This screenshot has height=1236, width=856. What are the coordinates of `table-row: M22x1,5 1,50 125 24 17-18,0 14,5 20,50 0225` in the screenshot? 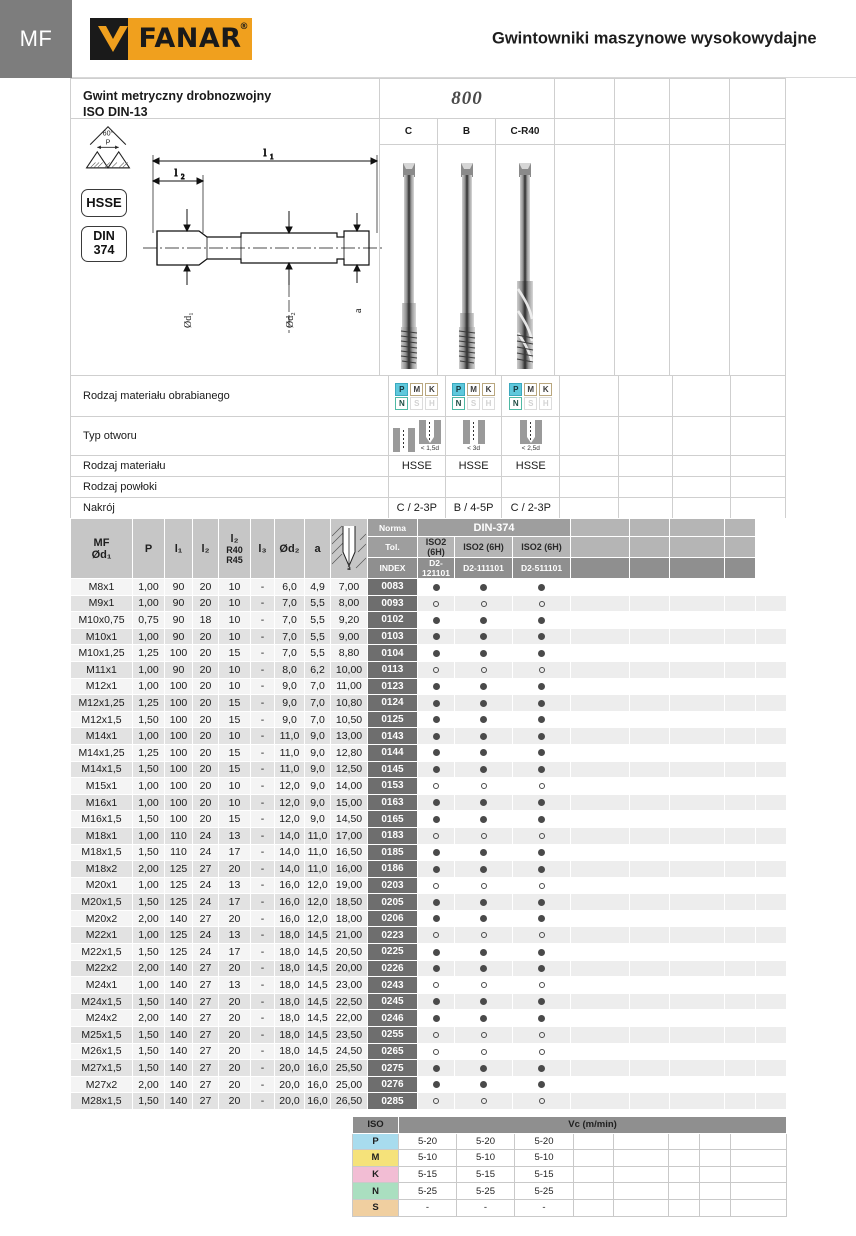 It's located at (429, 952).